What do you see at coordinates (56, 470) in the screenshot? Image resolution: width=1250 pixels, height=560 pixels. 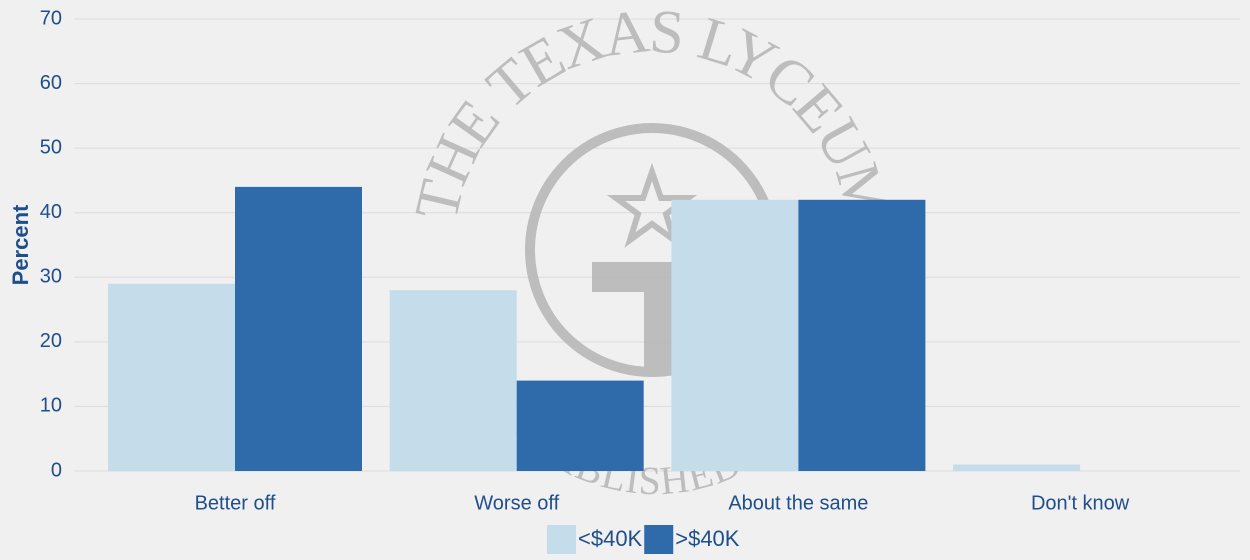 I see `y-tick-label: 0` at bounding box center [56, 470].